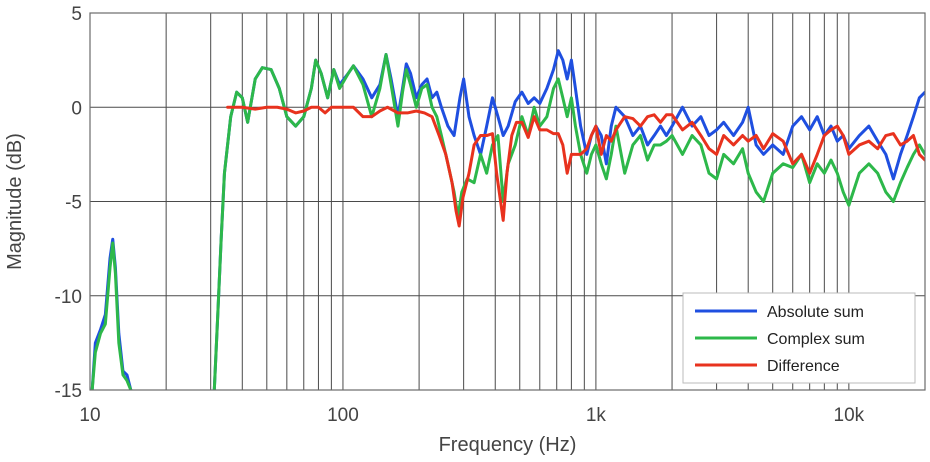 The width and height of the screenshot is (930, 462). I want to click on legend-label: Difference, so click(803, 366).